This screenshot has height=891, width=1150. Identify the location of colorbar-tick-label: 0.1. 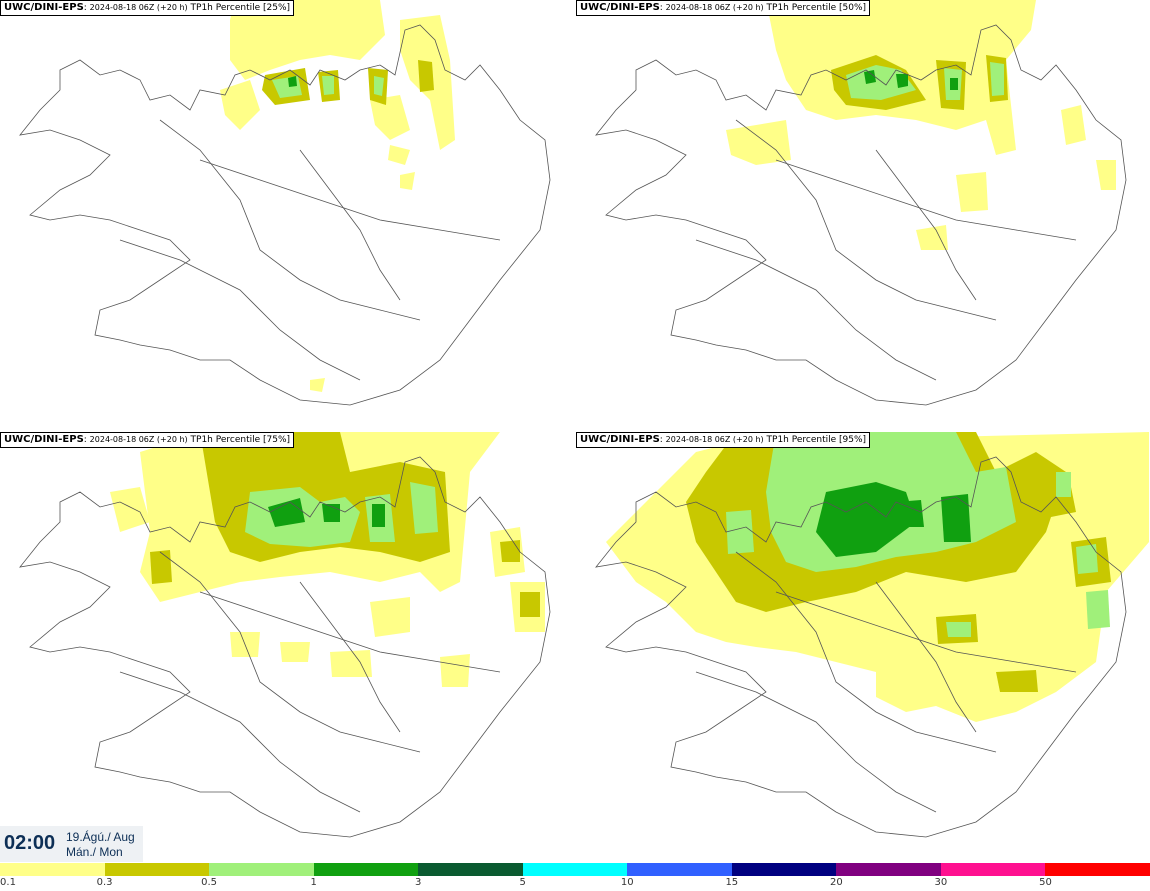
(8, 882).